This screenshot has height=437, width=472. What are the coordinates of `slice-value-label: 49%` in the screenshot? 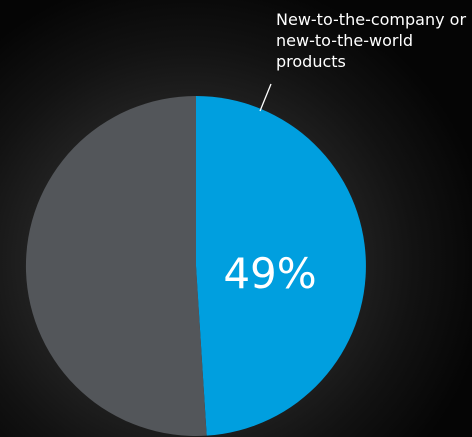 It's located at (269, 273).